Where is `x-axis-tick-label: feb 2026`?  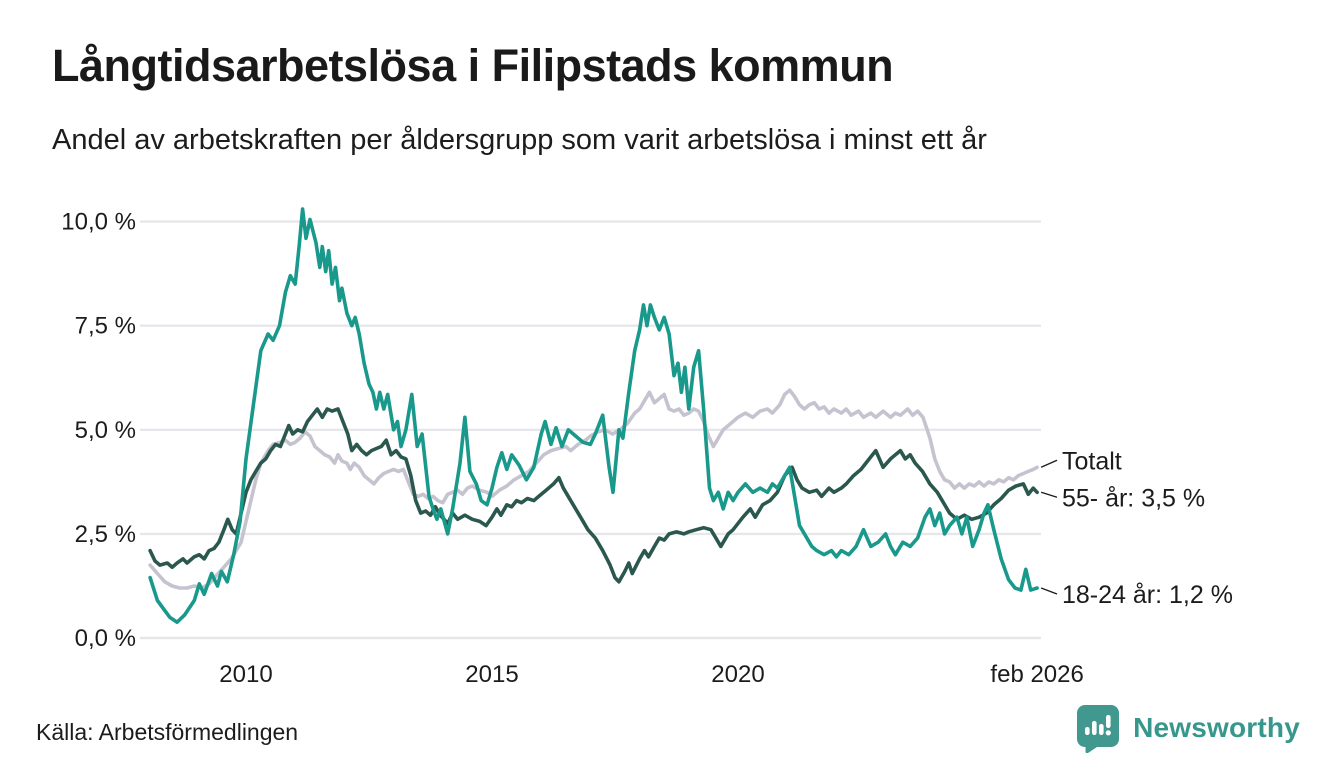 x-axis-tick-label: feb 2026 is located at coordinates (1036, 674).